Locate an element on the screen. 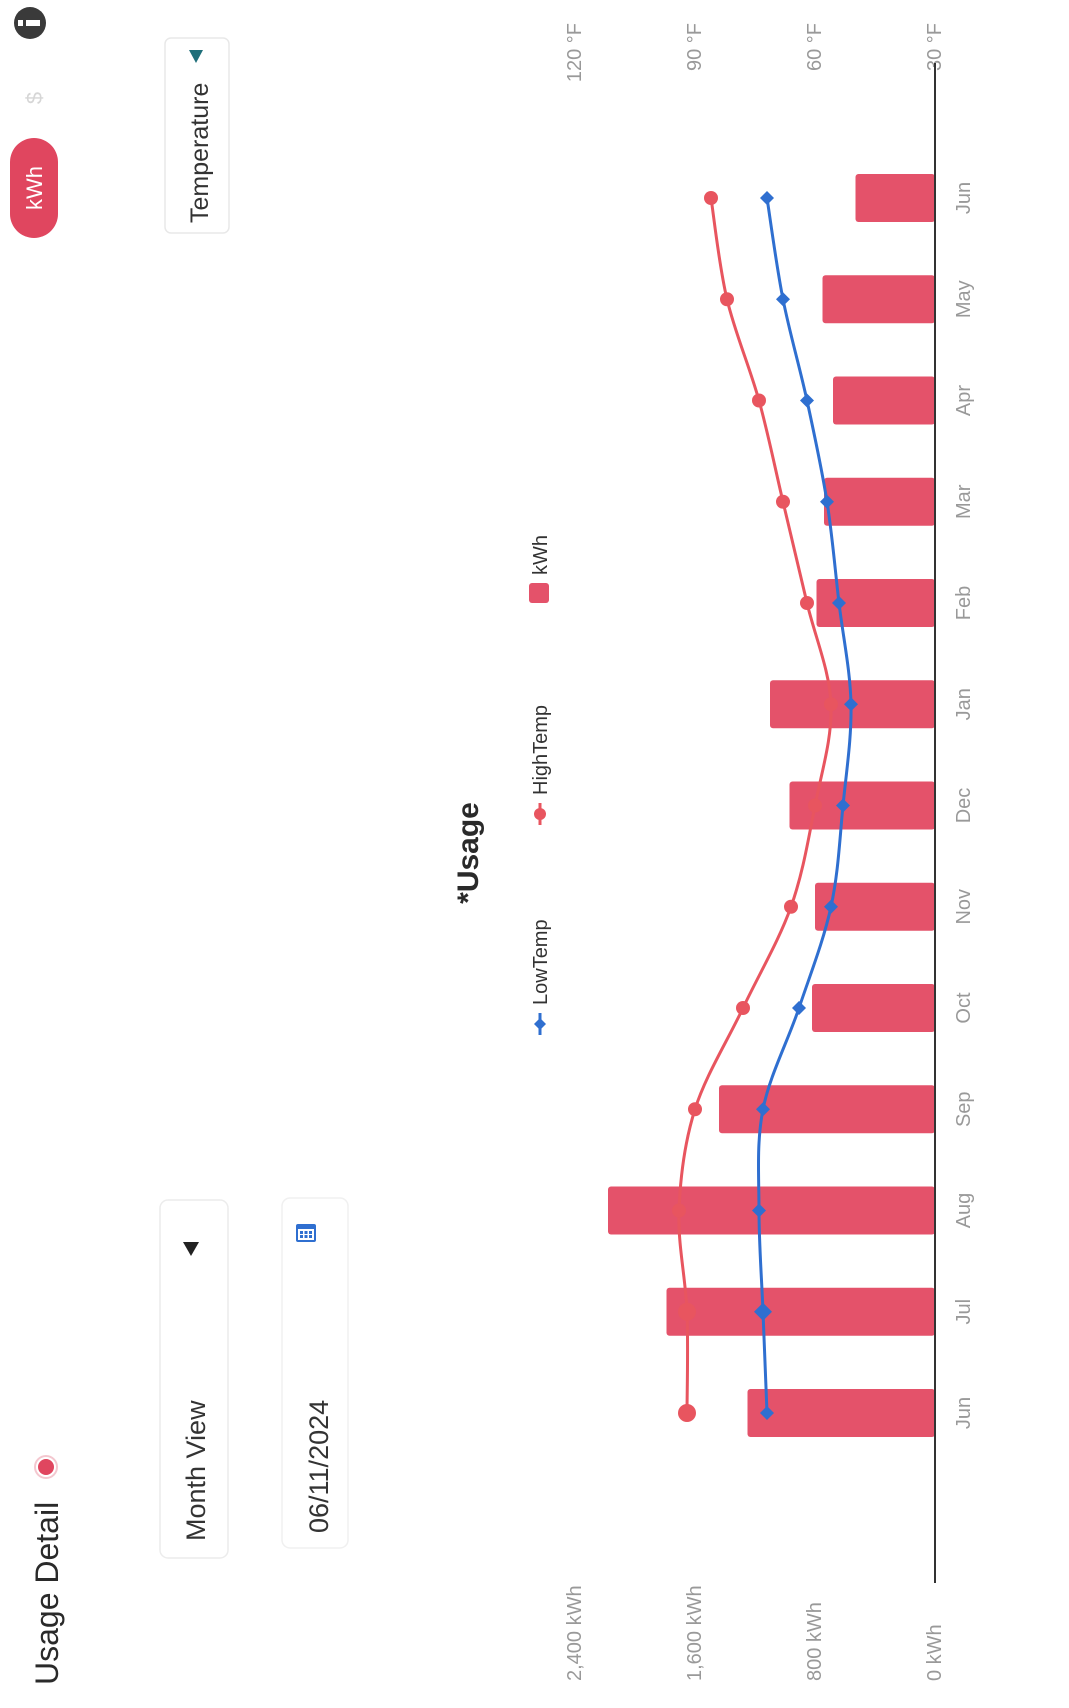 The image size is (1069, 1708). x-tick-label: Dec is located at coordinates (964, 806).